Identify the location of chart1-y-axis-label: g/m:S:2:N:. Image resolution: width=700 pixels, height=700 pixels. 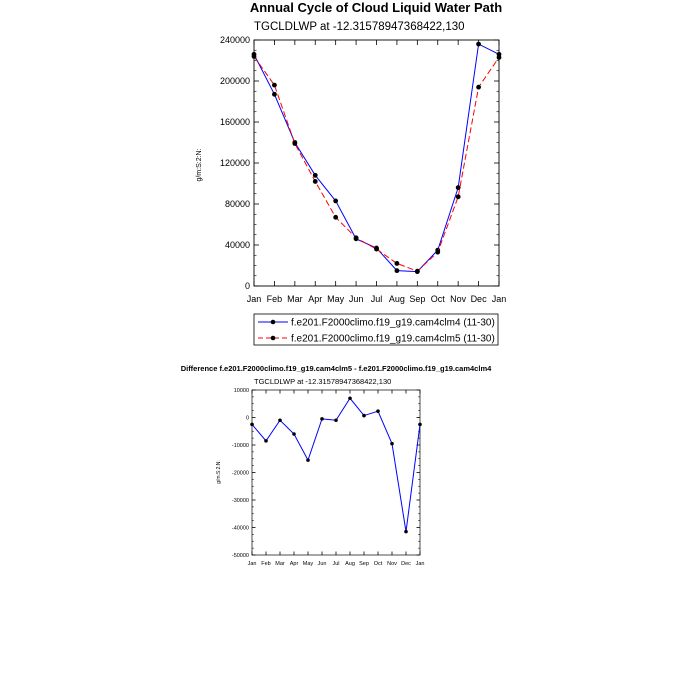
(199, 164).